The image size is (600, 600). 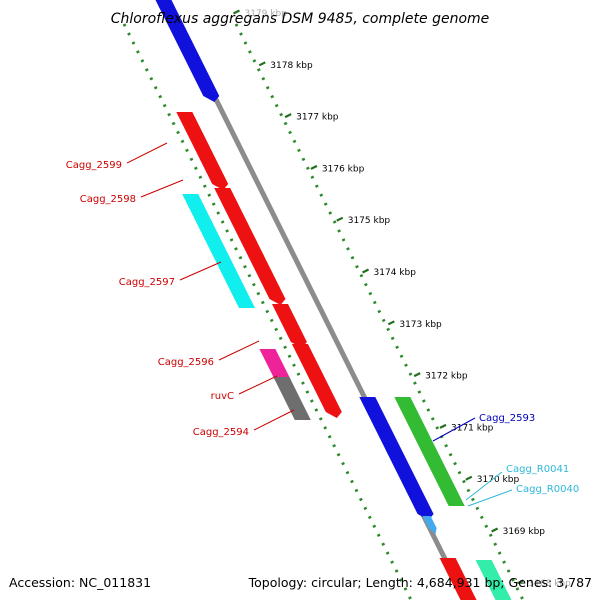 I want to click on gene-label-cagg-2594: Cagg_2594, so click(x=221, y=432).